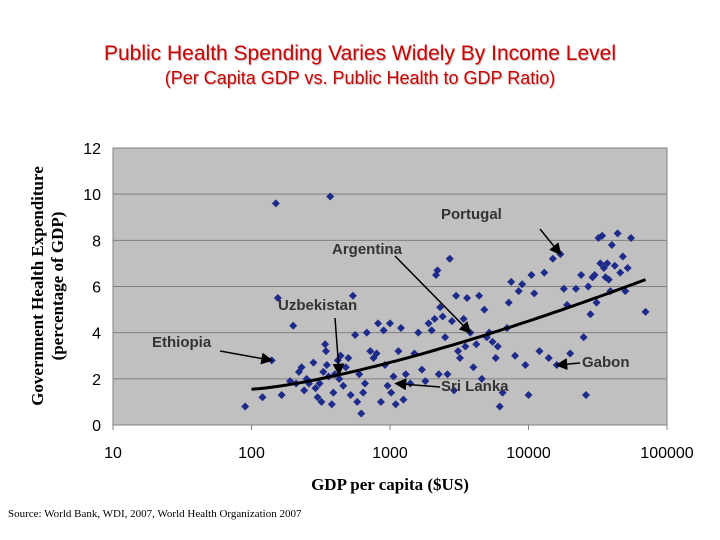  Describe the element at coordinates (390, 484) in the screenshot. I see `x-axis-label: GDP per capita ($US)` at that location.